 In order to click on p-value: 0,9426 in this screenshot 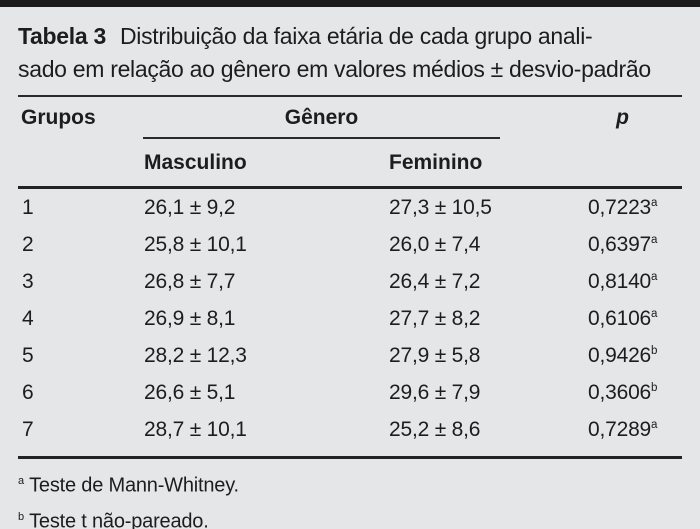, I will do `click(620, 355)`.